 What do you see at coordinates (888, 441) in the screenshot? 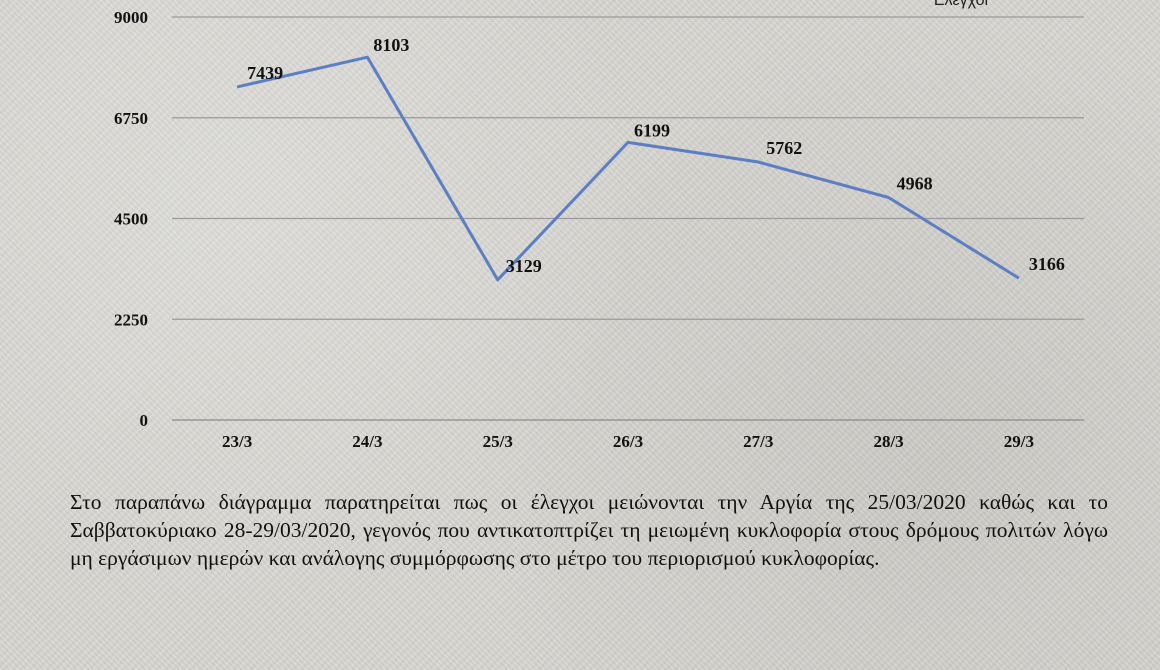
I see `x-tick-label: 28/3` at bounding box center [888, 441].